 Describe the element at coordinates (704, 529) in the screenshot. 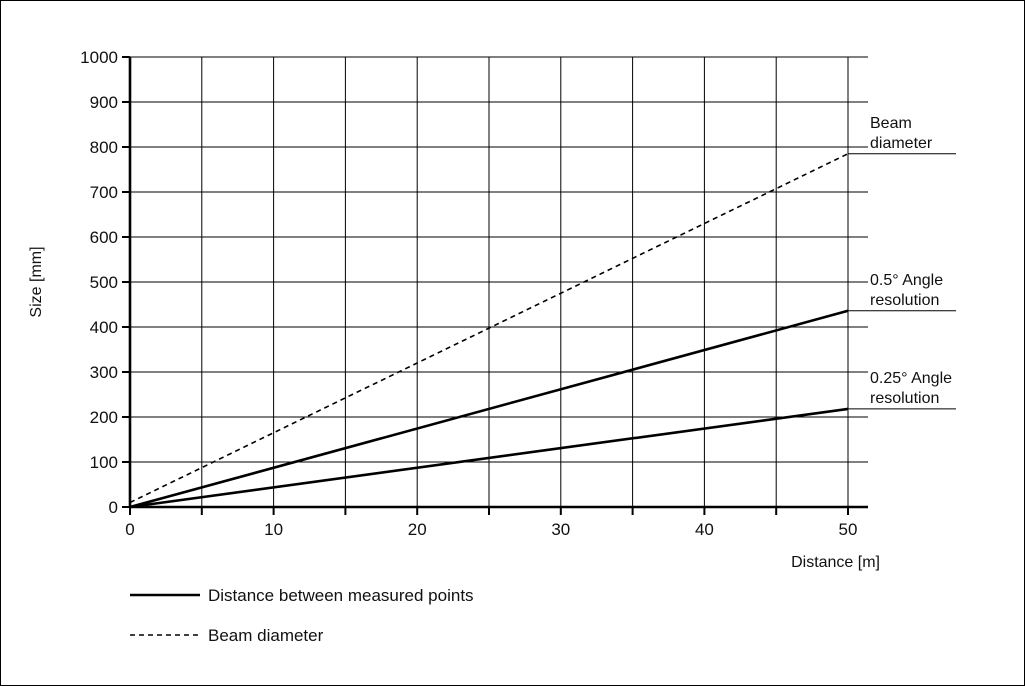

I see `x-tick-label: 40` at that location.